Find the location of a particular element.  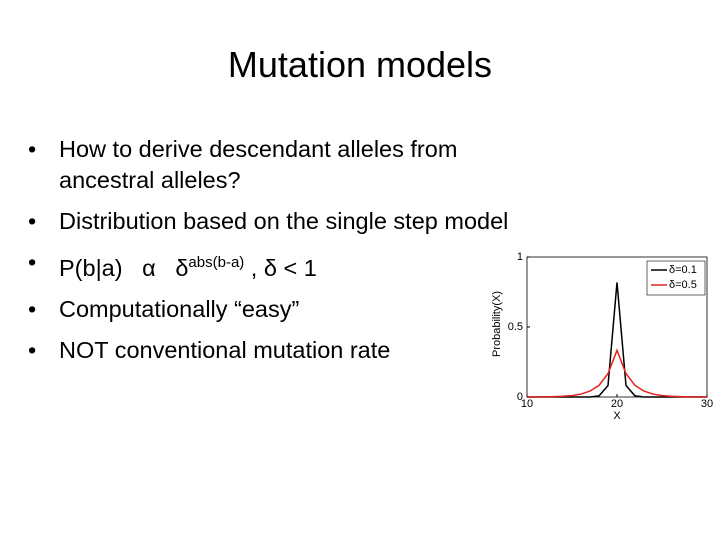

x-tick-label: 20 is located at coordinates (617, 404).